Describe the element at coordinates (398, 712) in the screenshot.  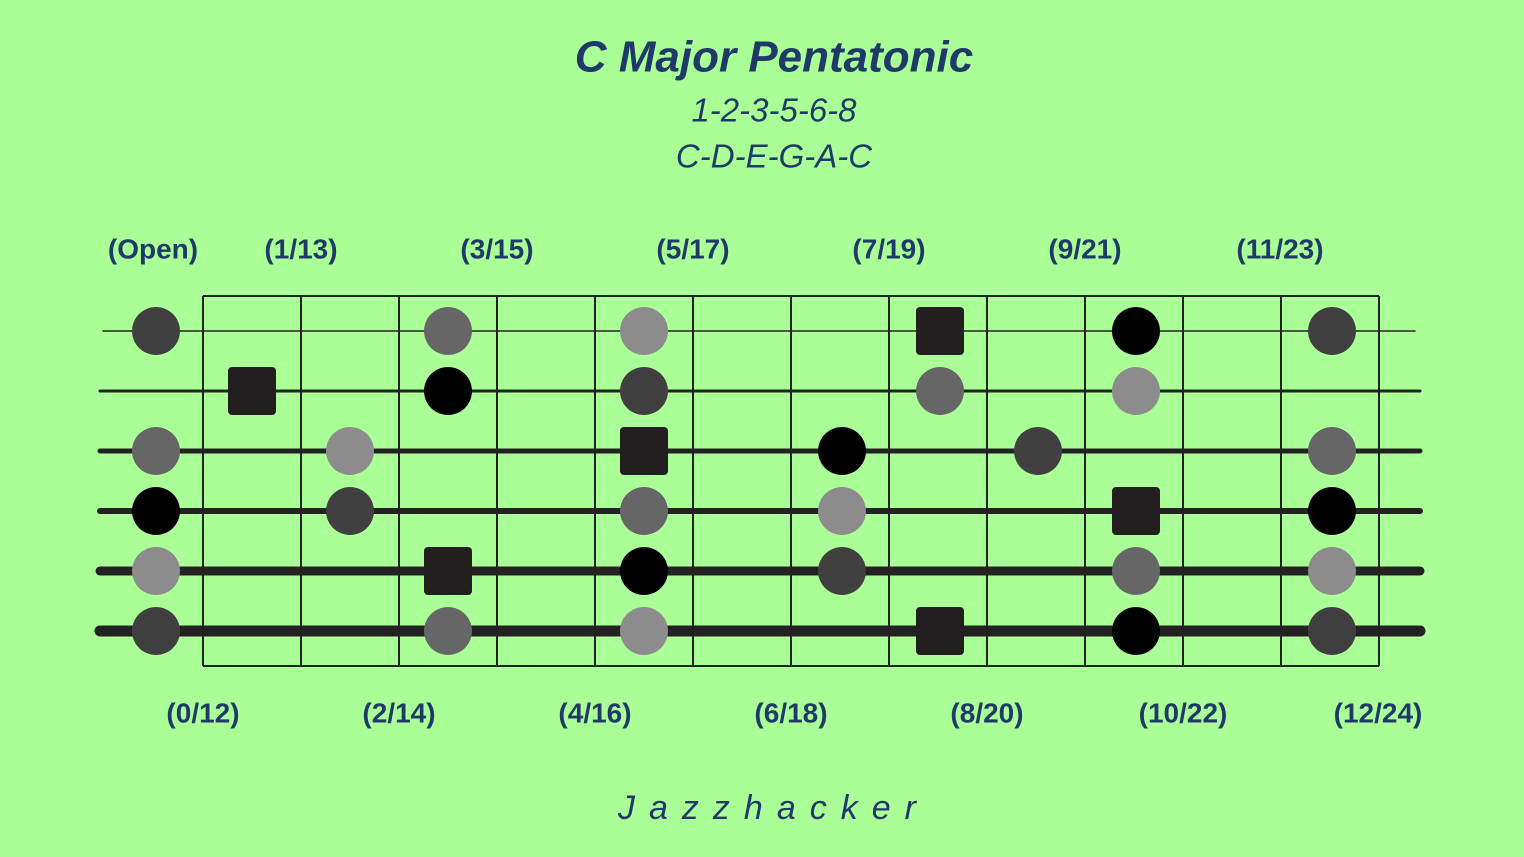
I see `fret-label: (2/14)` at that location.